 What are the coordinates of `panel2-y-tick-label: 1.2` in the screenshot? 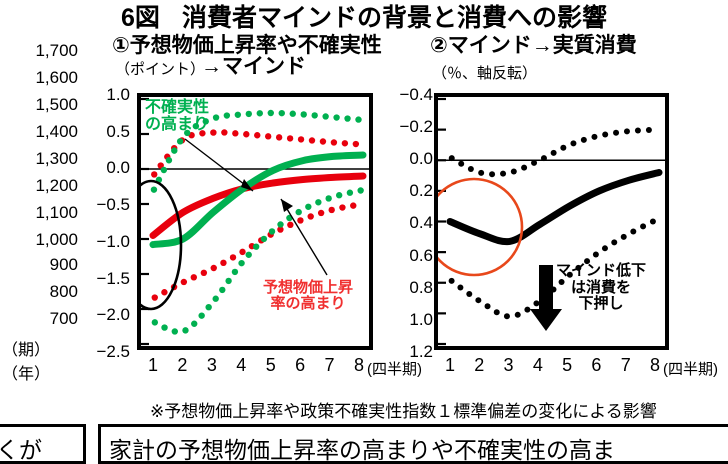 It's located at (421, 351).